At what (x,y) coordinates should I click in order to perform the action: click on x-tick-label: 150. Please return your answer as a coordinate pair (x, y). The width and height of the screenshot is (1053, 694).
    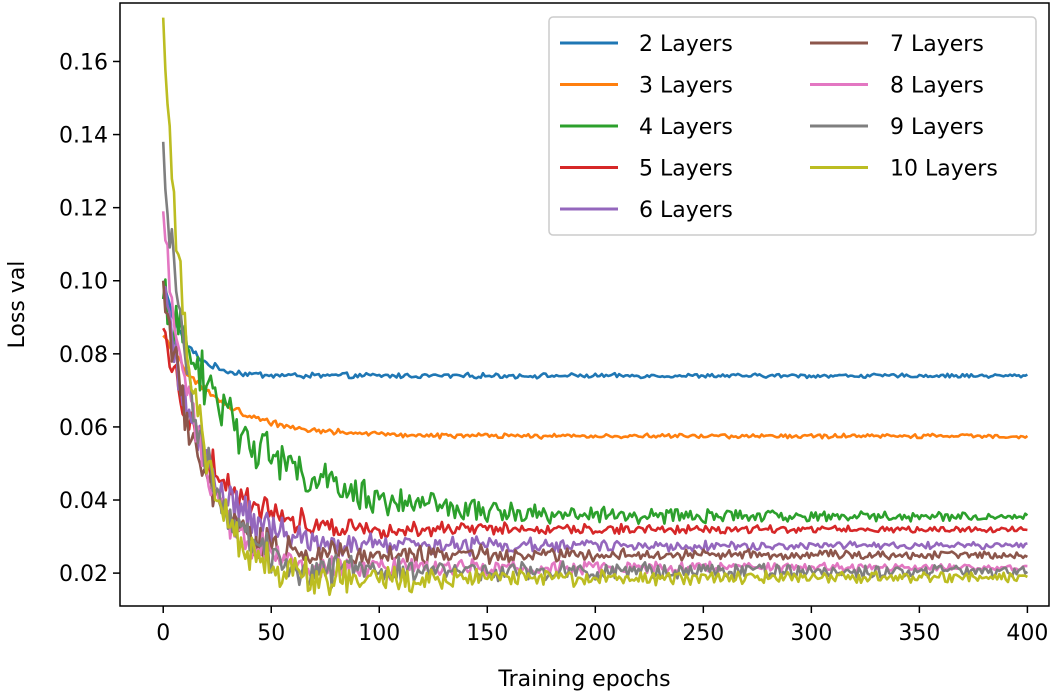
    Looking at the image, I should click on (487, 633).